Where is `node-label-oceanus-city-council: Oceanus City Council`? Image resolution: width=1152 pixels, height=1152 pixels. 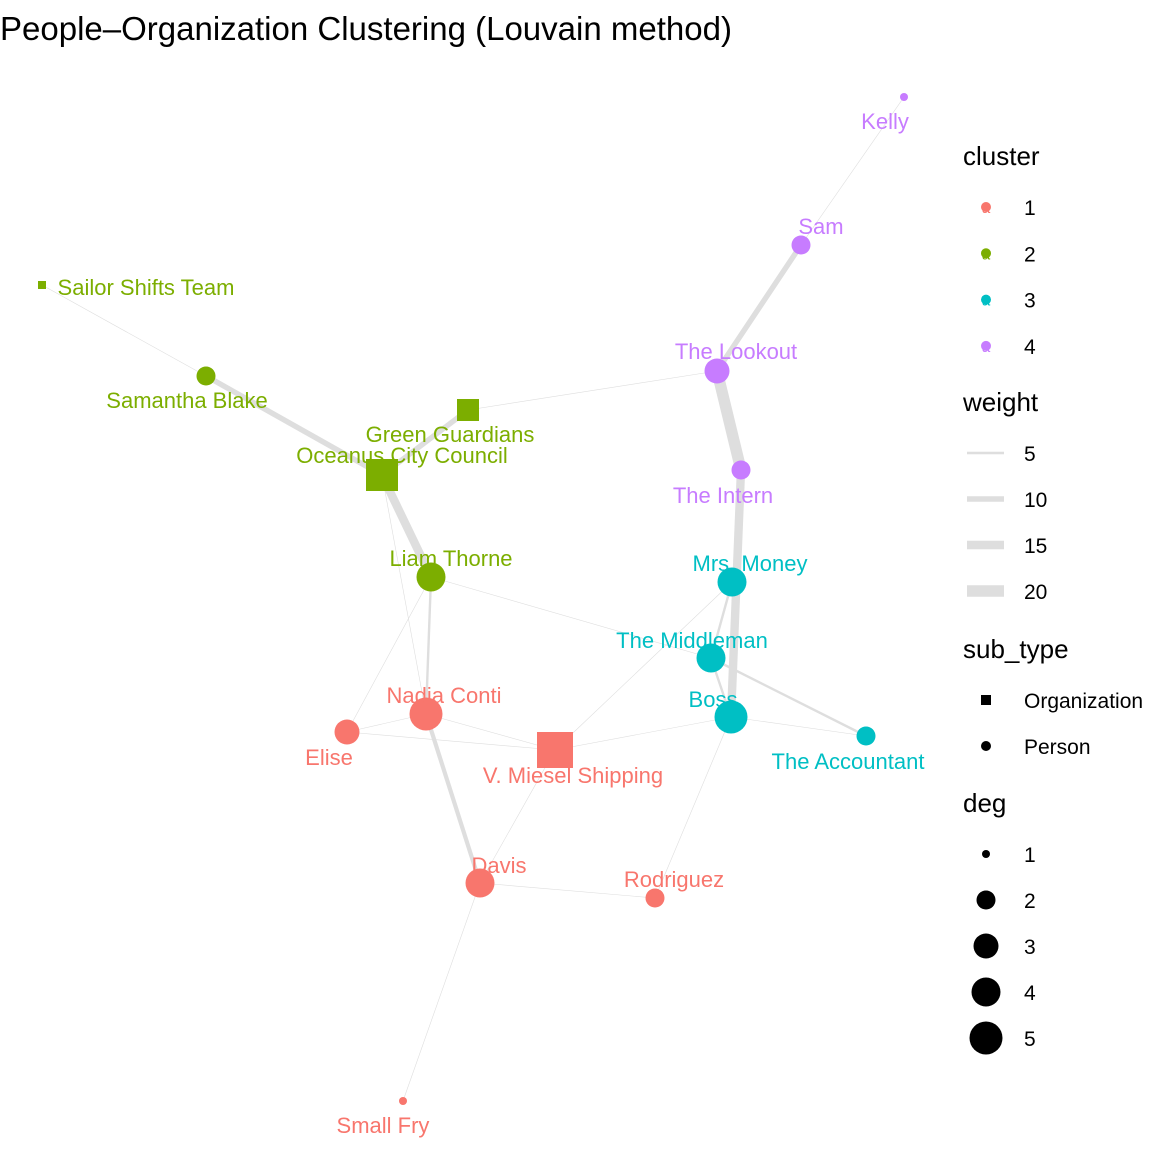
node-label-oceanus-city-council: Oceanus City Council is located at coordinates (402, 455).